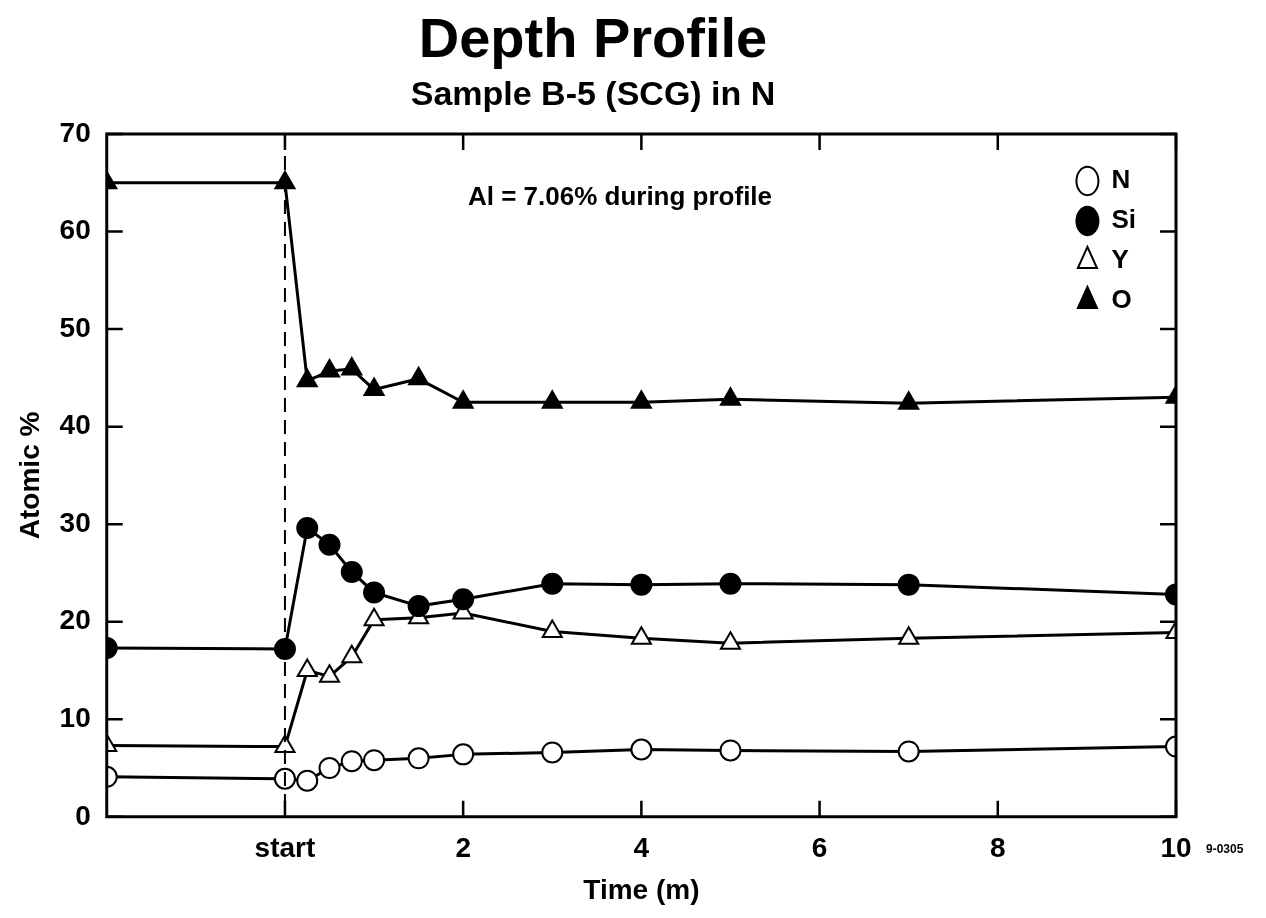 The width and height of the screenshot is (1266, 918). What do you see at coordinates (285, 848) in the screenshot?
I see `x-tick-label: start` at bounding box center [285, 848].